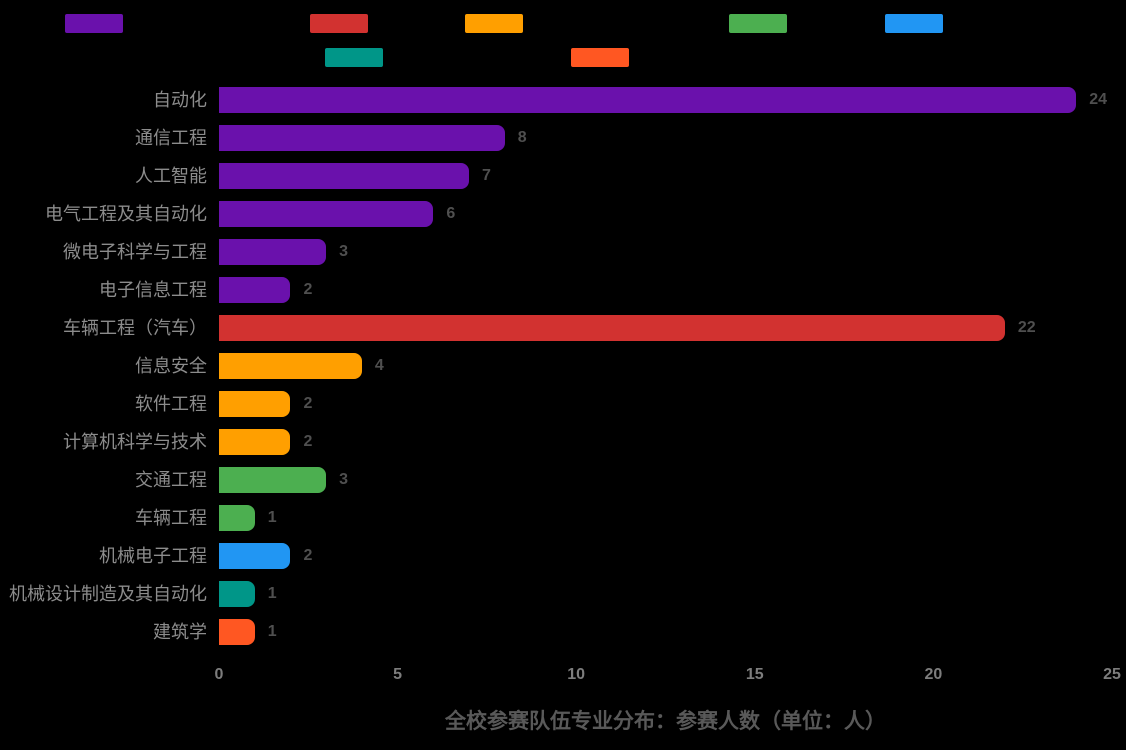  Describe the element at coordinates (171, 175) in the screenshot. I see `category-label: 人工智能` at that location.